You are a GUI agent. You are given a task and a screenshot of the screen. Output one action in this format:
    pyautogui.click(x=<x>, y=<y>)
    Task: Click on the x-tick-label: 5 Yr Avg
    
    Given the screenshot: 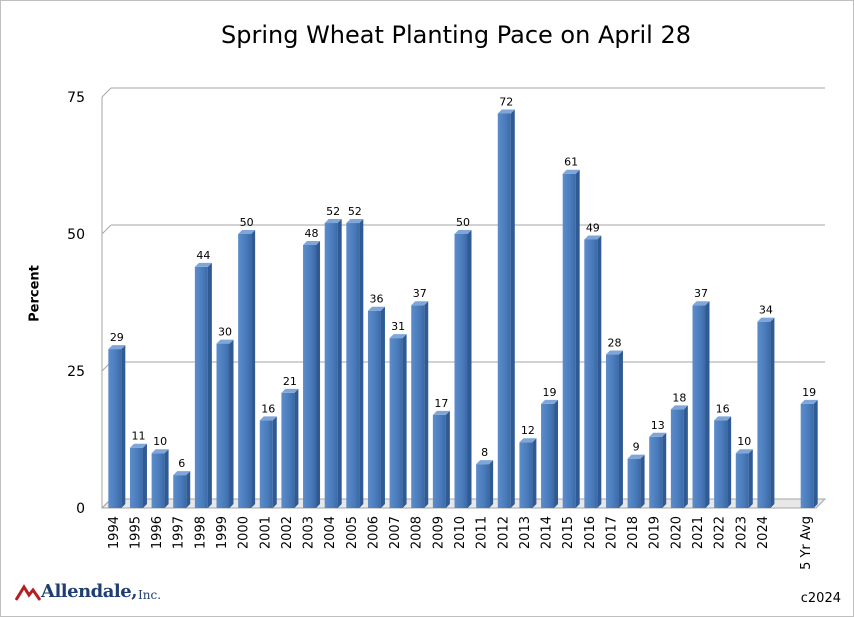 What is the action you would take?
    pyautogui.click(x=806, y=543)
    